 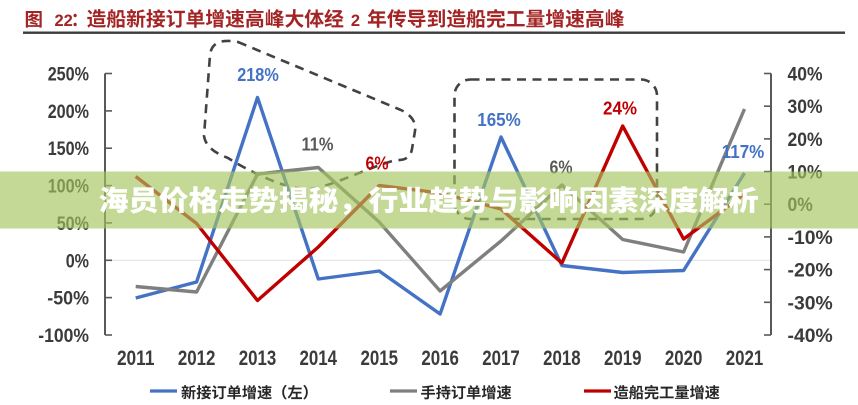 I want to click on svg-text: 2015, so click(x=379, y=358).